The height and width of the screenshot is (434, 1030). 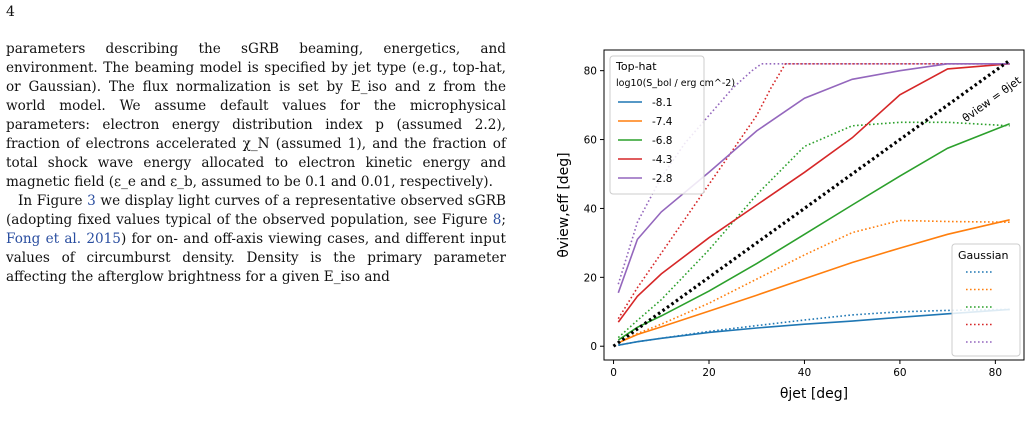 I want to click on paragraph-2-part-c: ;, so click(x=503, y=220).